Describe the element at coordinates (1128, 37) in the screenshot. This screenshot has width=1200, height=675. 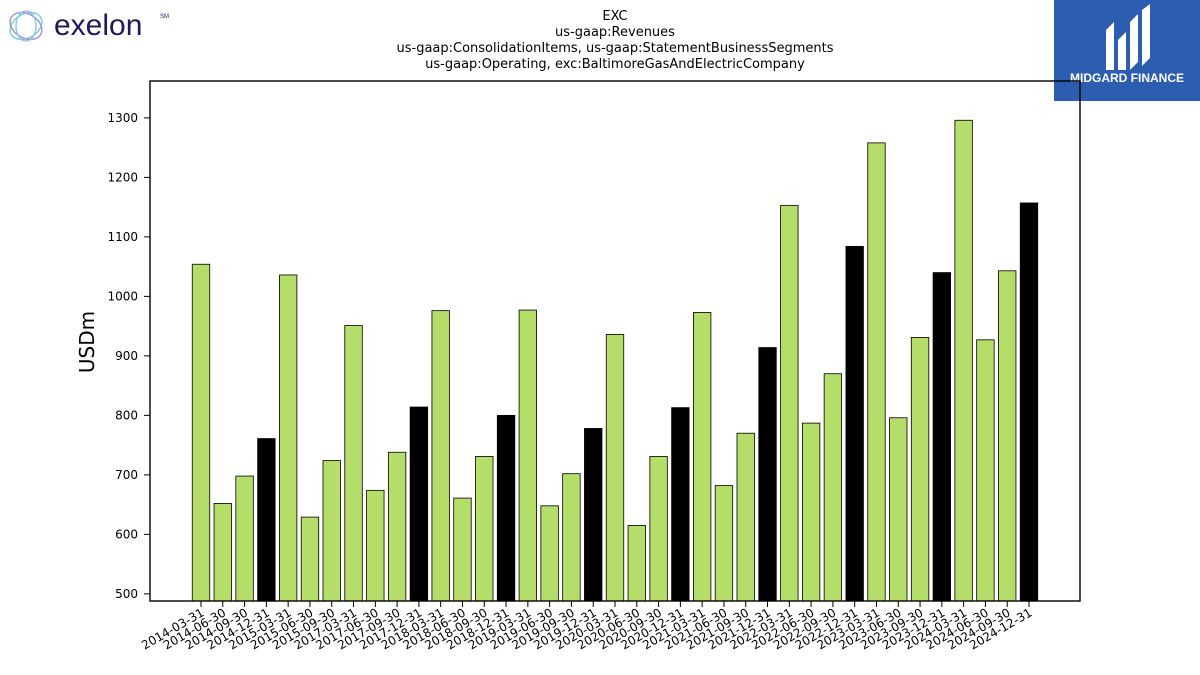
I see `midgard-emblem-icon` at that location.